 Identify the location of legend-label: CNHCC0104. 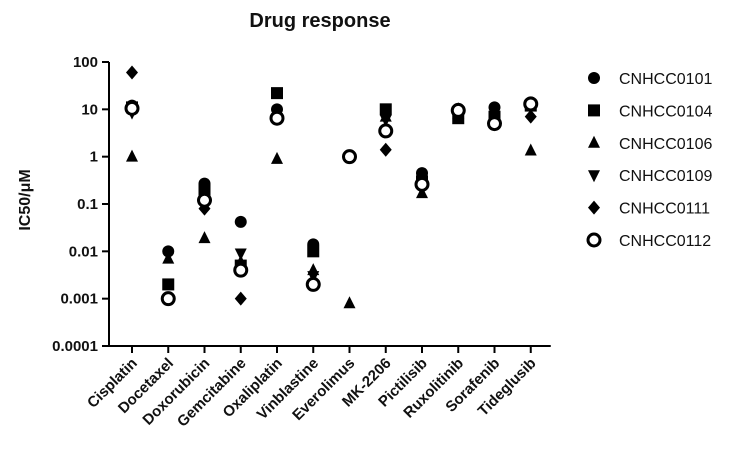
(665, 111).